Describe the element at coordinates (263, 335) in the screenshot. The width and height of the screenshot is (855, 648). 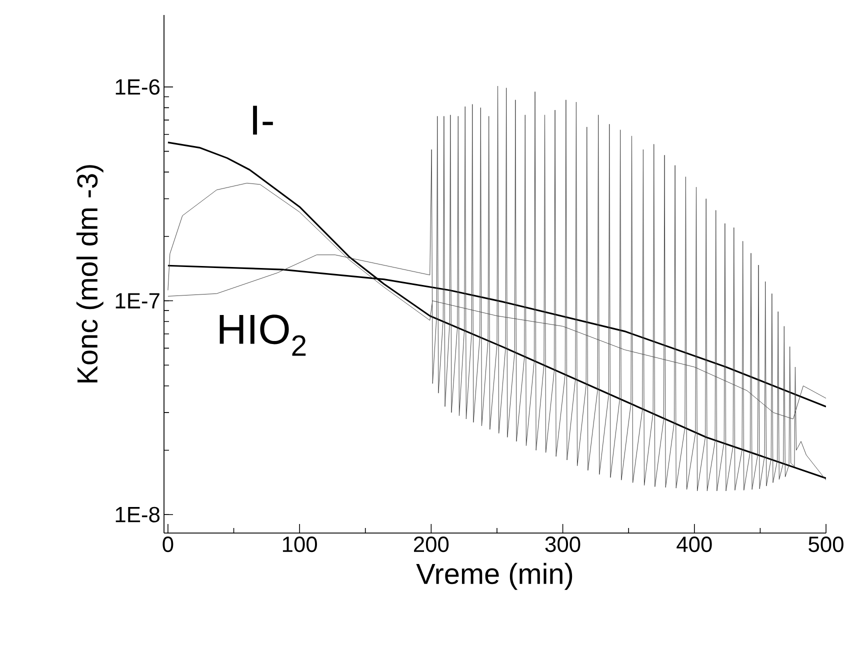
I see `annotation: HIO$_{2}$` at that location.